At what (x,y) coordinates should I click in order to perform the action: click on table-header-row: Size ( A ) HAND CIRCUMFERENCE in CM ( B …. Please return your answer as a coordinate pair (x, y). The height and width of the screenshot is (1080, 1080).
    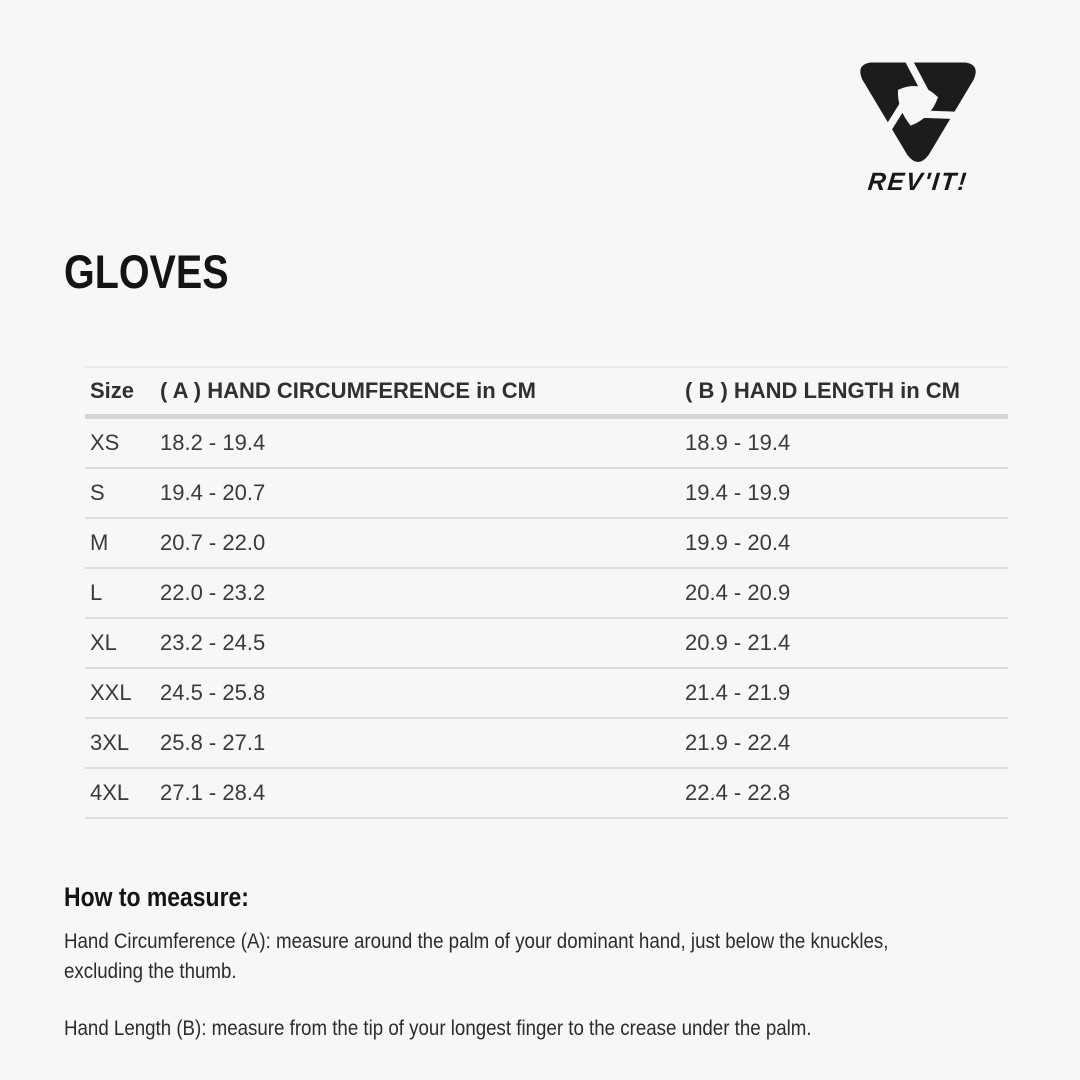
    Looking at the image, I should click on (546, 392).